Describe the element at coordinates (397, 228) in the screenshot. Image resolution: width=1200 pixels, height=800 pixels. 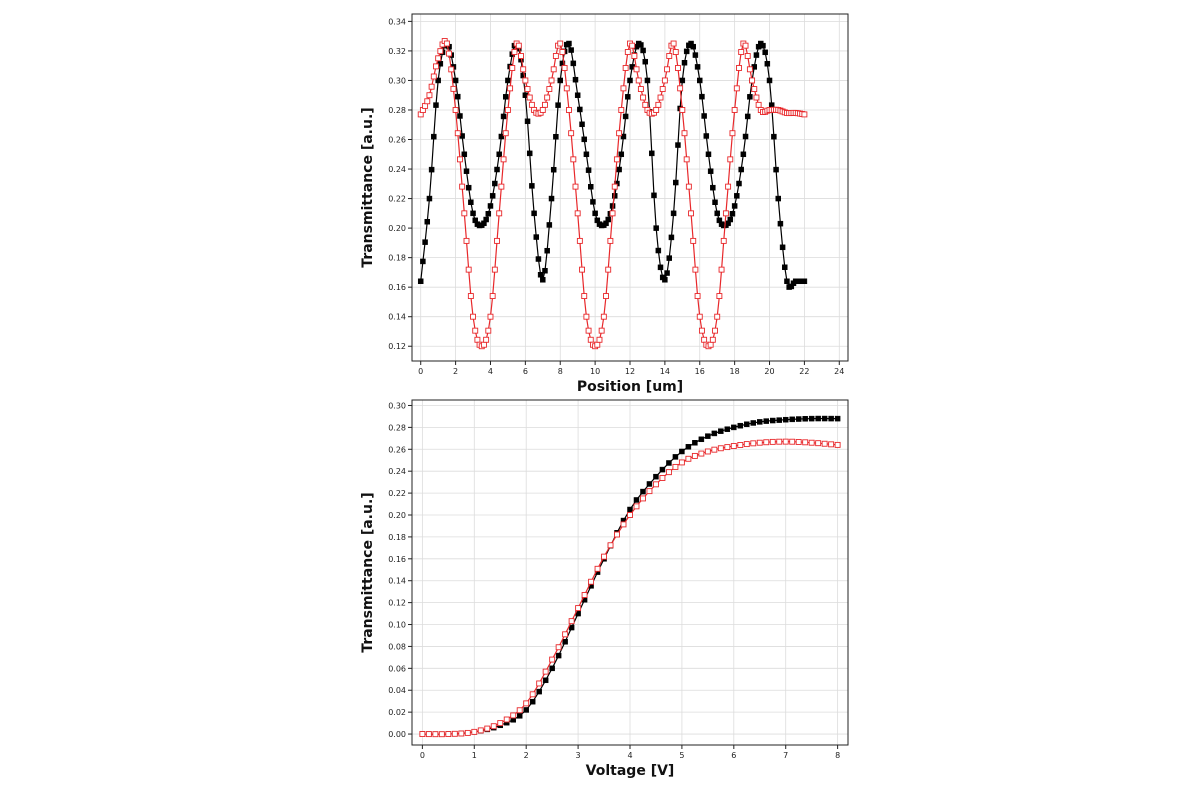
I see `y-tick-label: 0.20` at that location.